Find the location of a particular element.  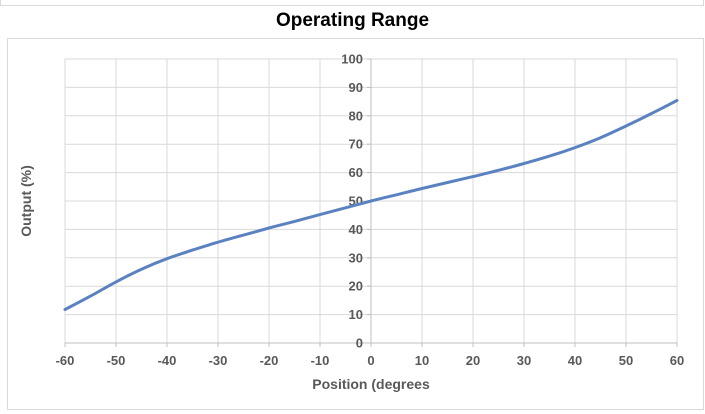

x-tick-label: 0 is located at coordinates (370, 360).